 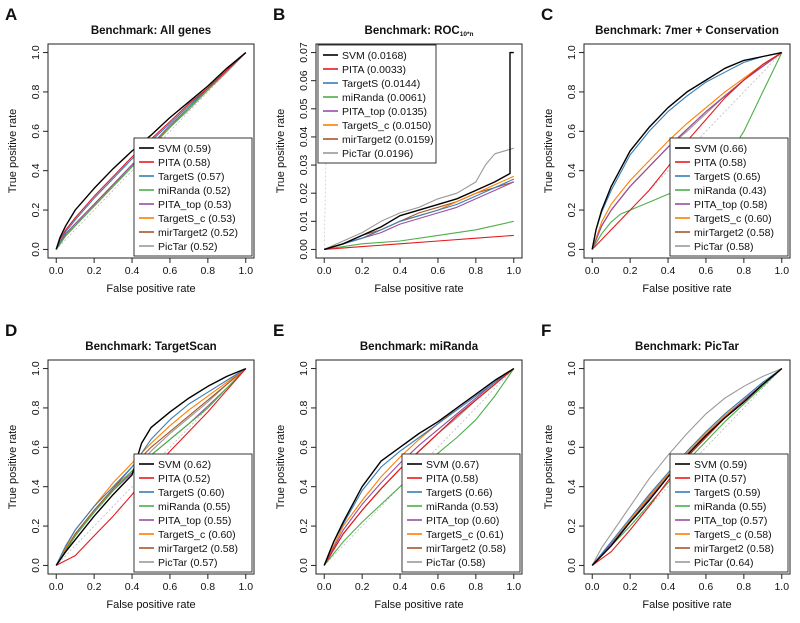 What do you see at coordinates (188, 247) in the screenshot?
I see `legend-entry-pictar: PicTar (0.52)` at bounding box center [188, 247].